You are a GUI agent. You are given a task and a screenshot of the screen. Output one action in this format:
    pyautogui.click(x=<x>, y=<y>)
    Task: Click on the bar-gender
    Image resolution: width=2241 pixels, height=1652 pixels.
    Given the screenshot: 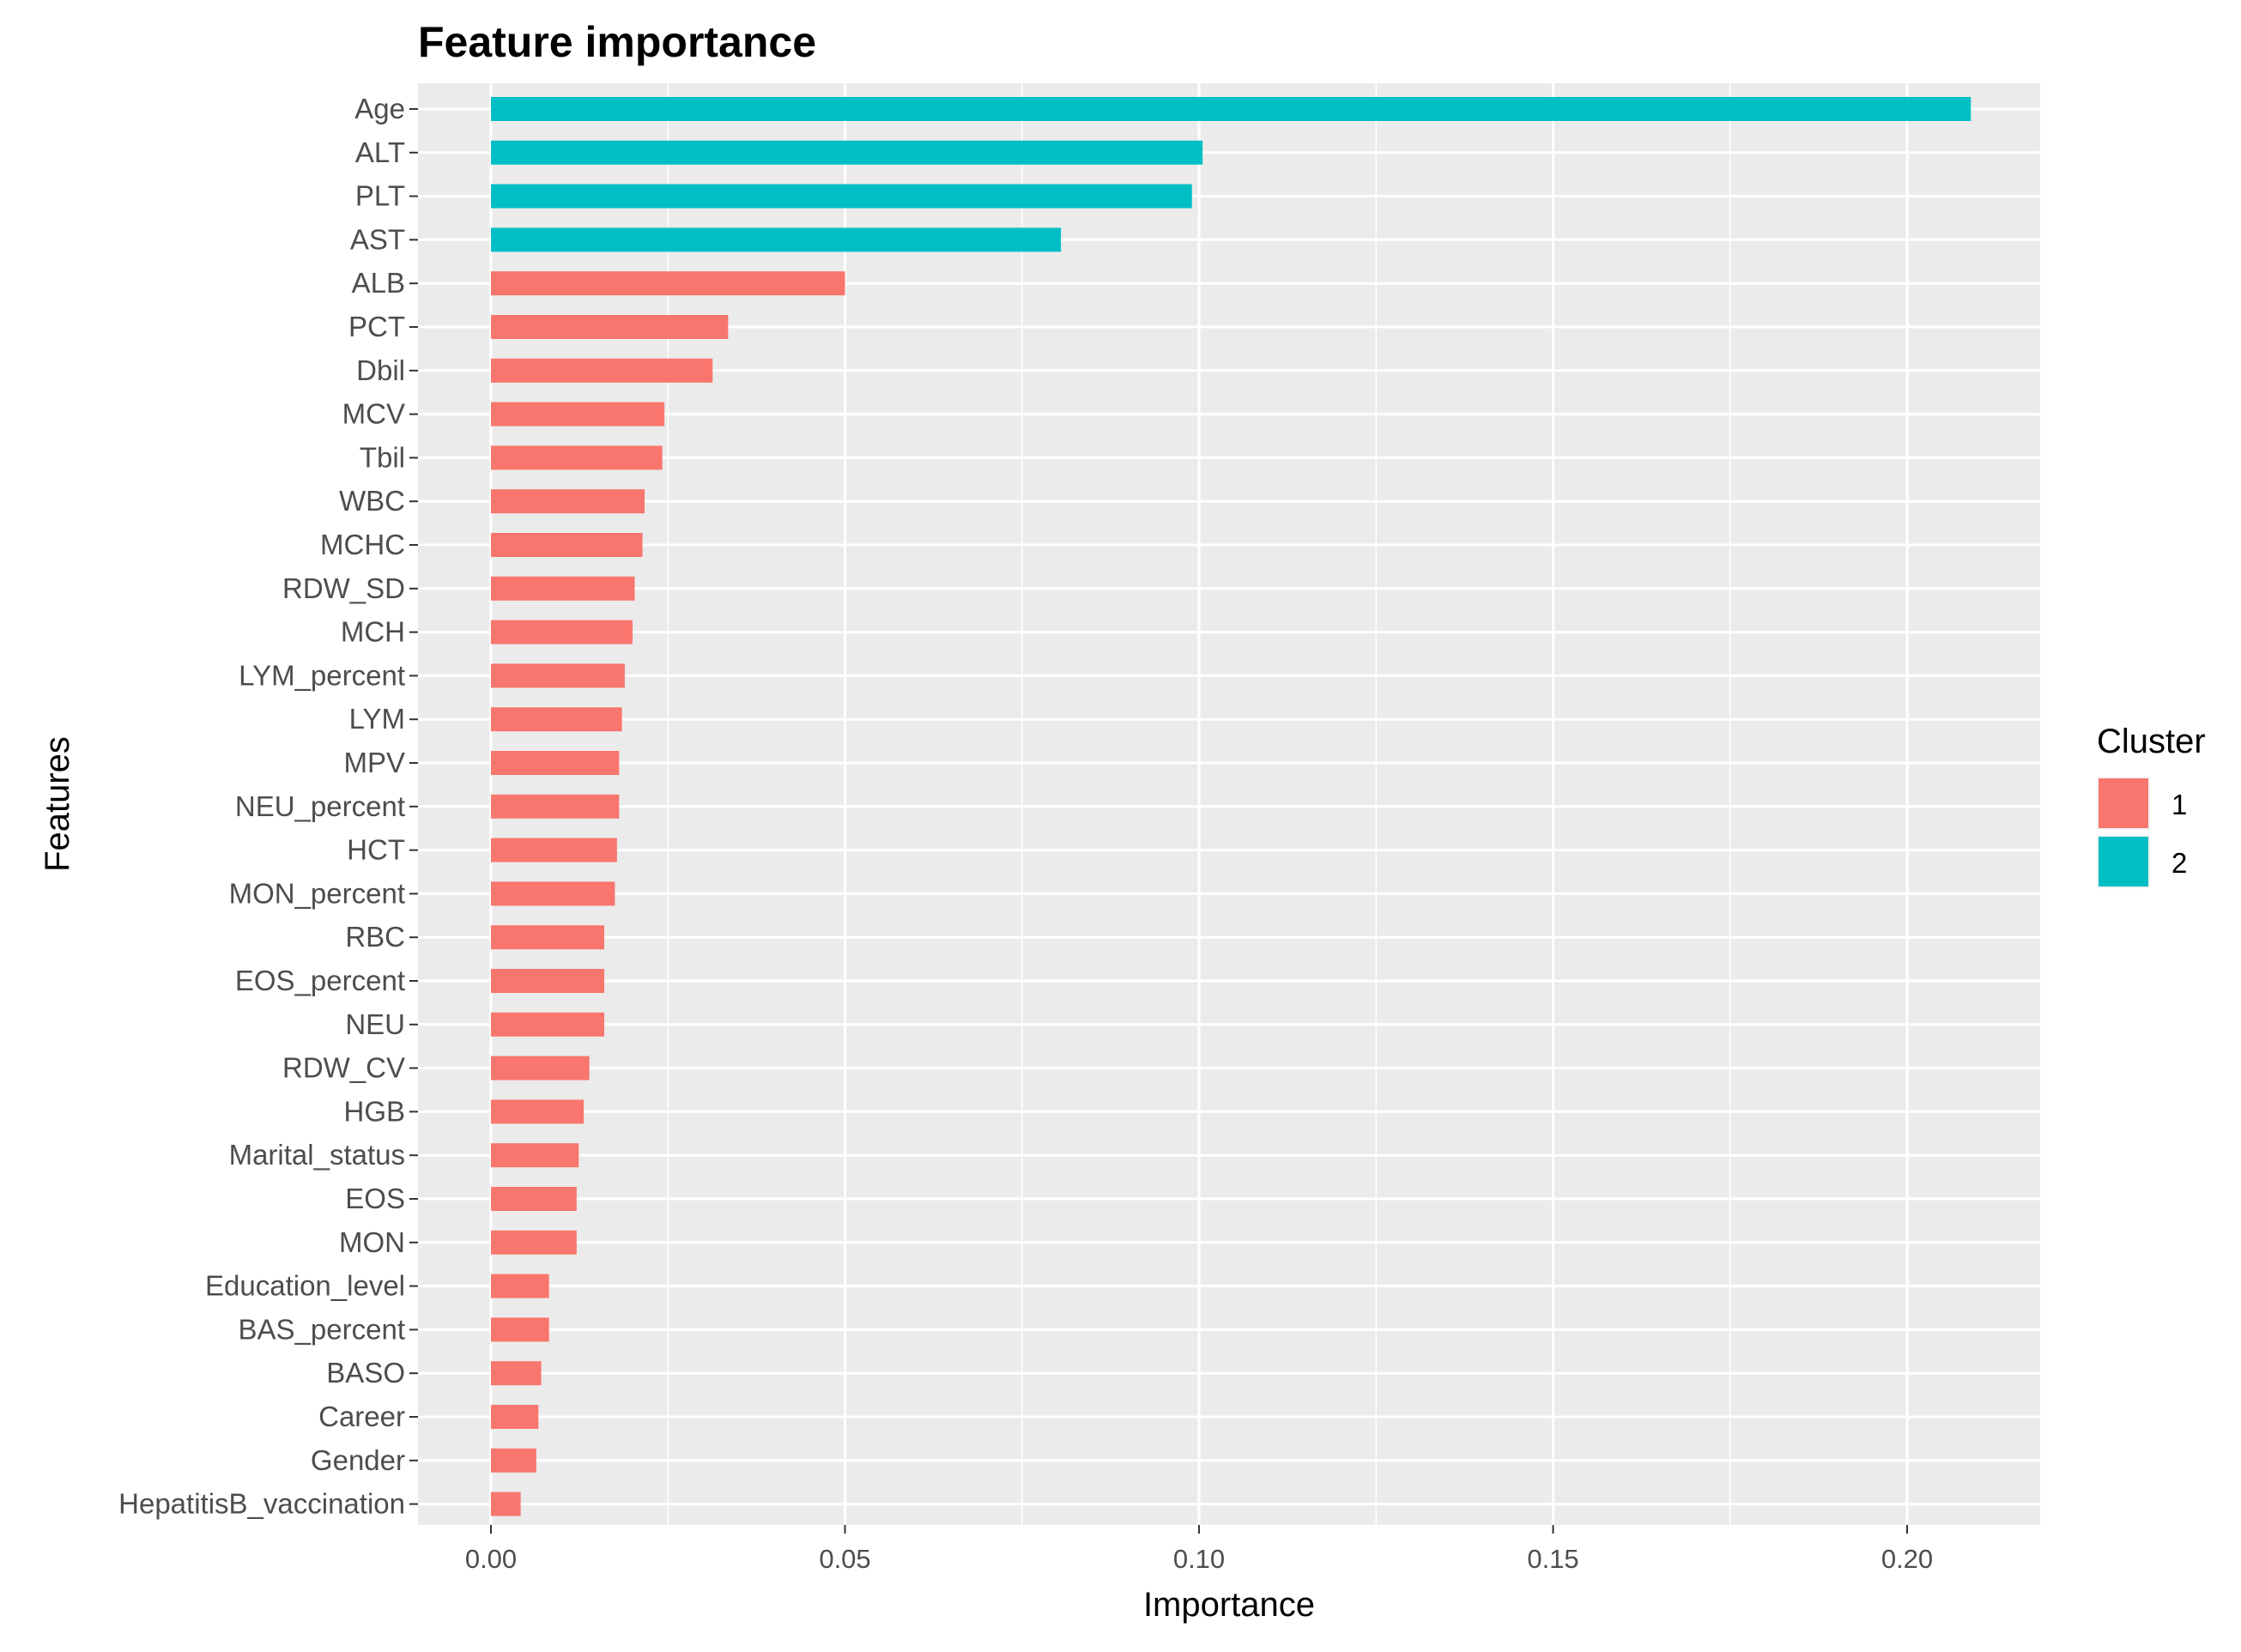 What is the action you would take?
    pyautogui.click(x=513, y=1460)
    